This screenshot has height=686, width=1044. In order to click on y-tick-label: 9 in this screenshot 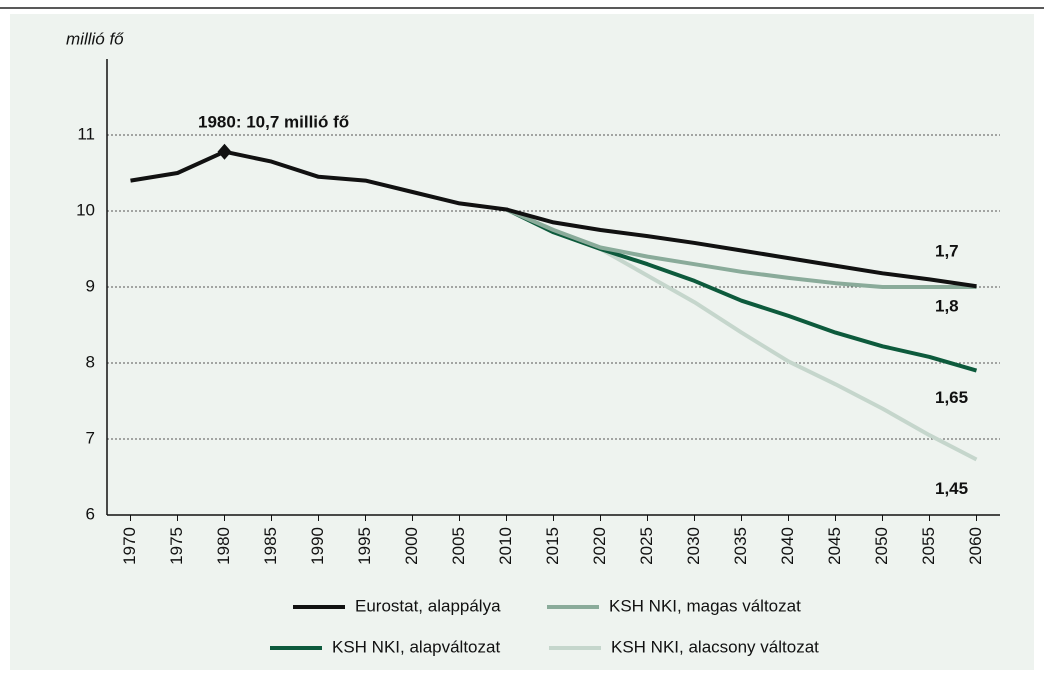, I will do `click(90, 285)`.